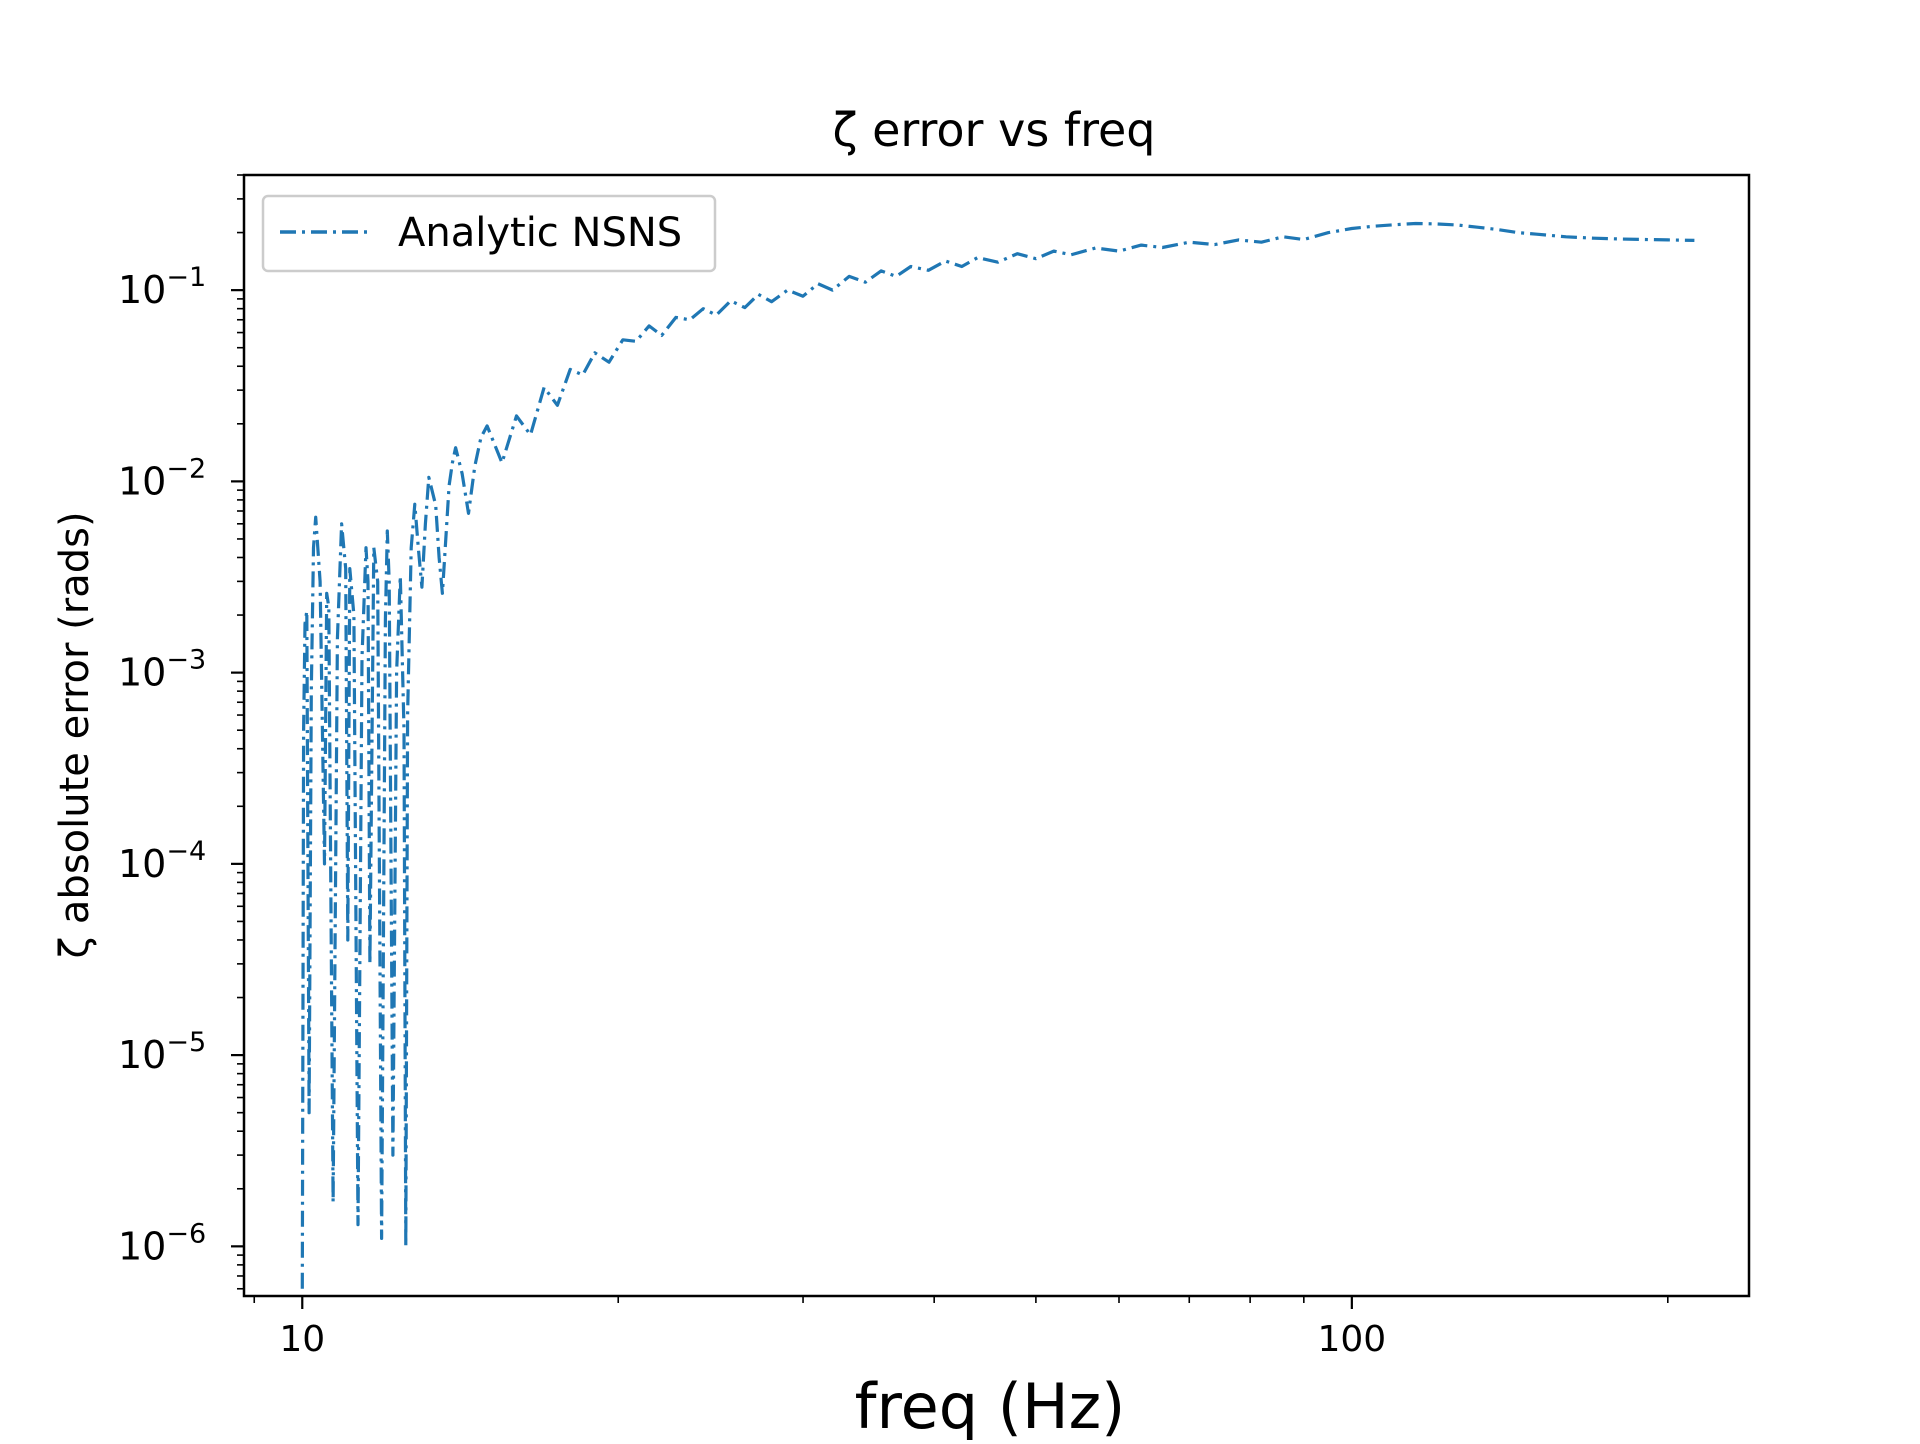 This screenshot has height=1444, width=1920. Describe the element at coordinates (75, 734) in the screenshot. I see `y-axis-label: ζ absolute error (rads)` at that location.